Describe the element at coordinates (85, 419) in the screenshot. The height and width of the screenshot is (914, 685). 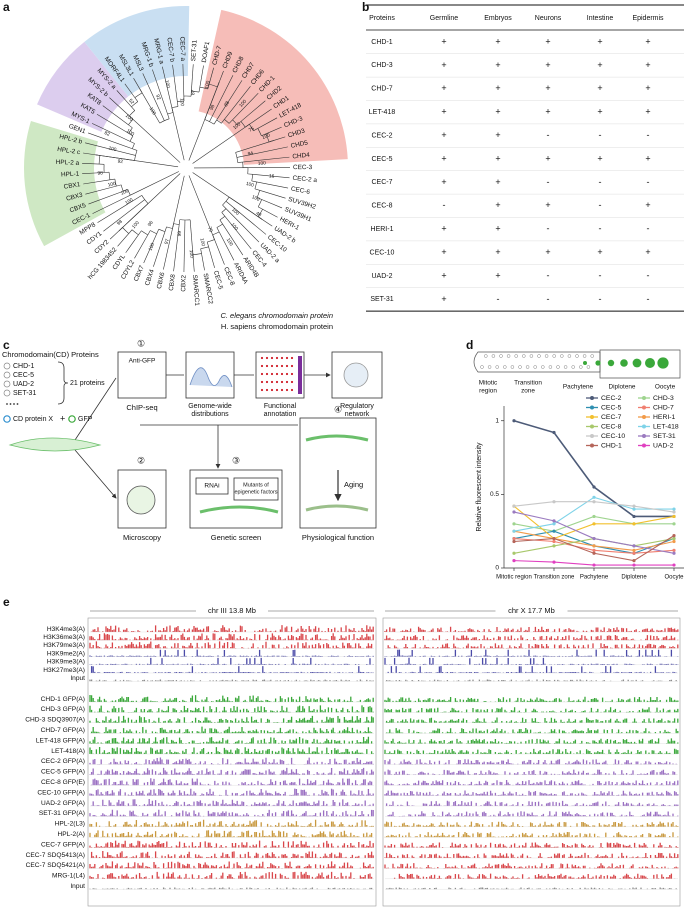
I see `gfp: GFP` at that location.